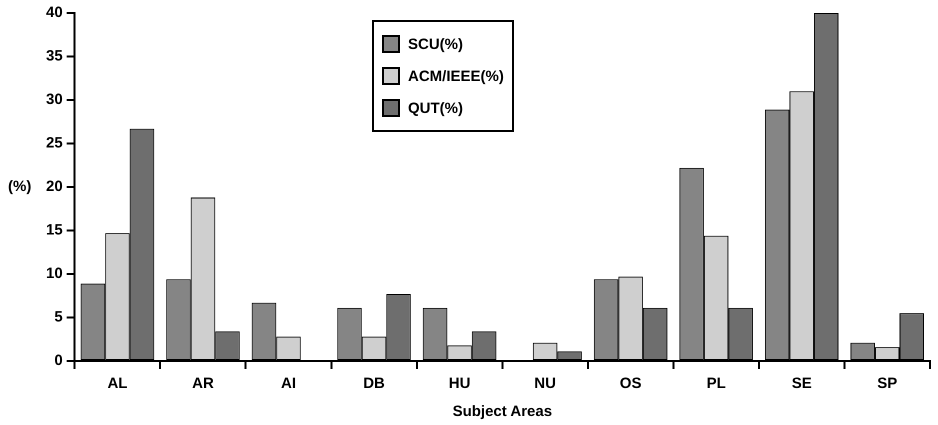  Describe the element at coordinates (54, 187) in the screenshot. I see `y-tick-label: 20` at that location.